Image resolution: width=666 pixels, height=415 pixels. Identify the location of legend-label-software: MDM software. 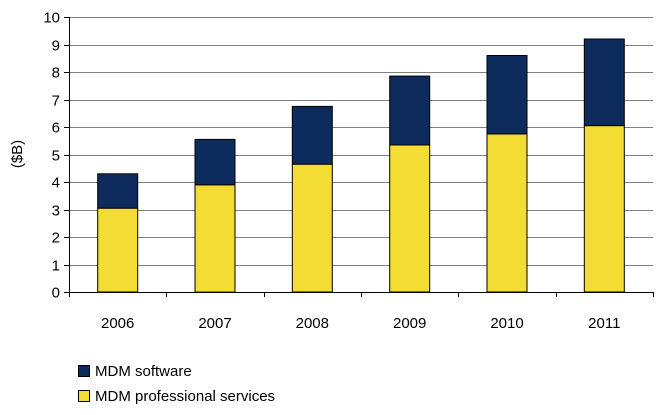
(143, 371).